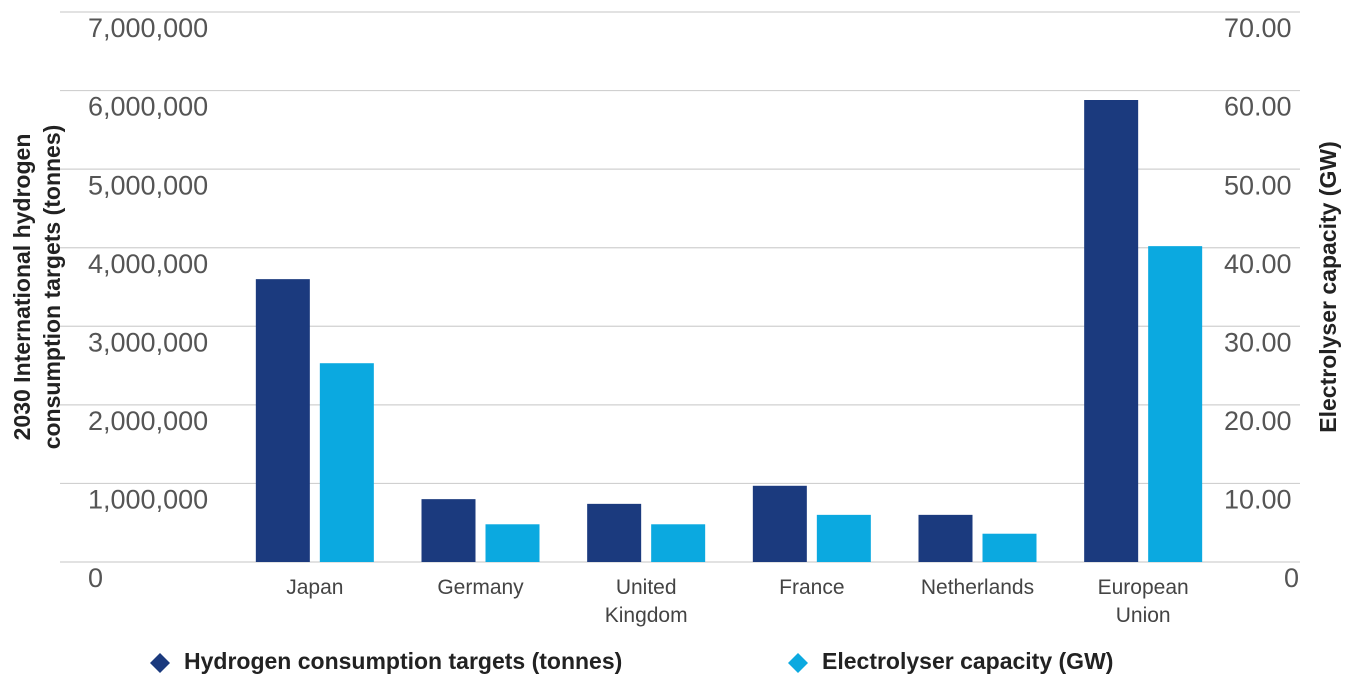  Describe the element at coordinates (148, 28) in the screenshot. I see `y-tick-label: 7,000,000` at that location.